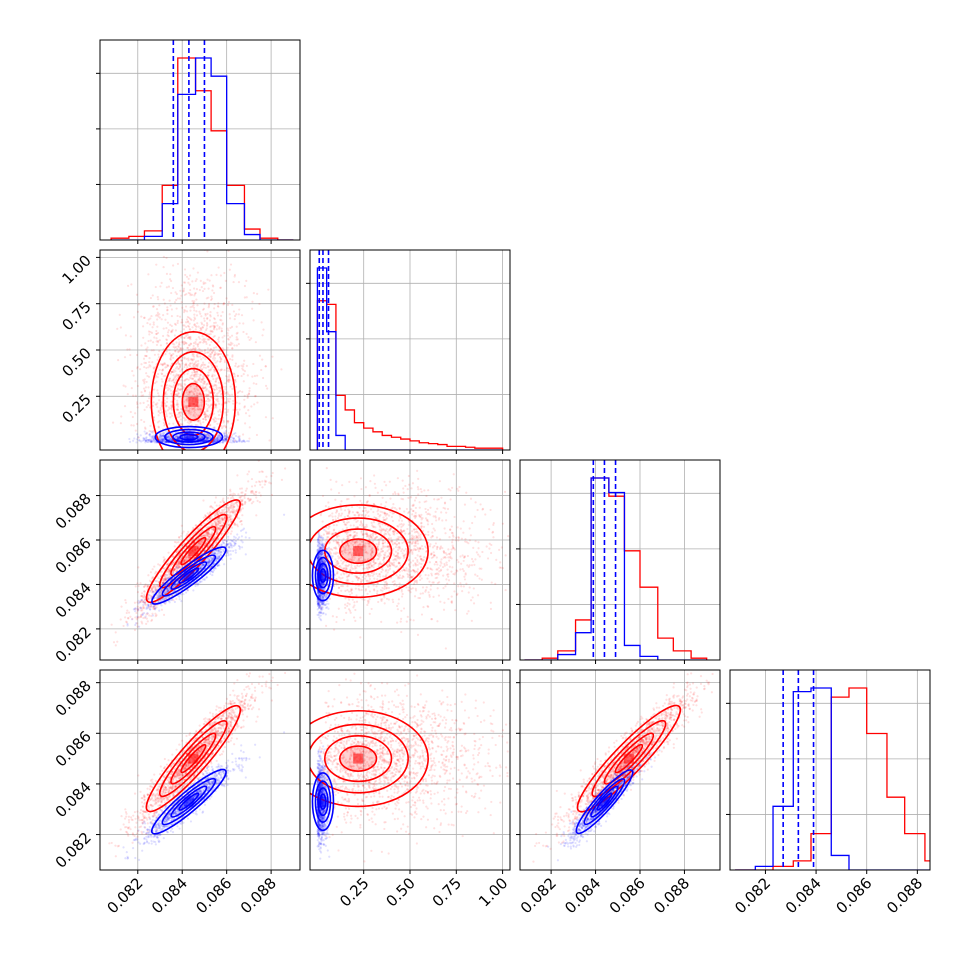  Describe the element at coordinates (193, 400) in the screenshot. I see `contour-red` at that location.